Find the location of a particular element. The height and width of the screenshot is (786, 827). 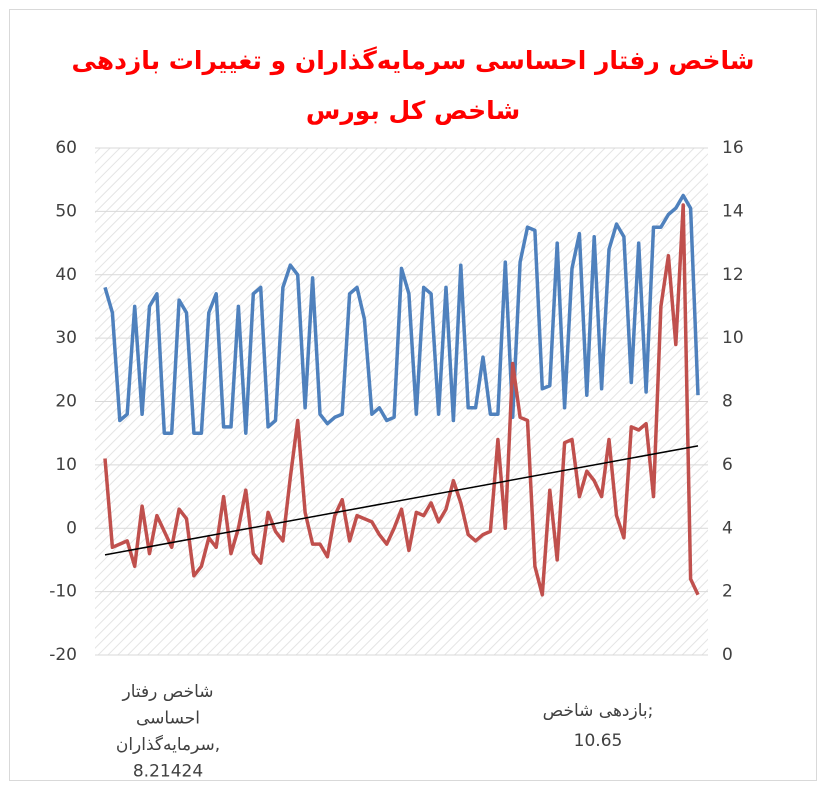

y2-tick-label: 8 is located at coordinates (727, 402).